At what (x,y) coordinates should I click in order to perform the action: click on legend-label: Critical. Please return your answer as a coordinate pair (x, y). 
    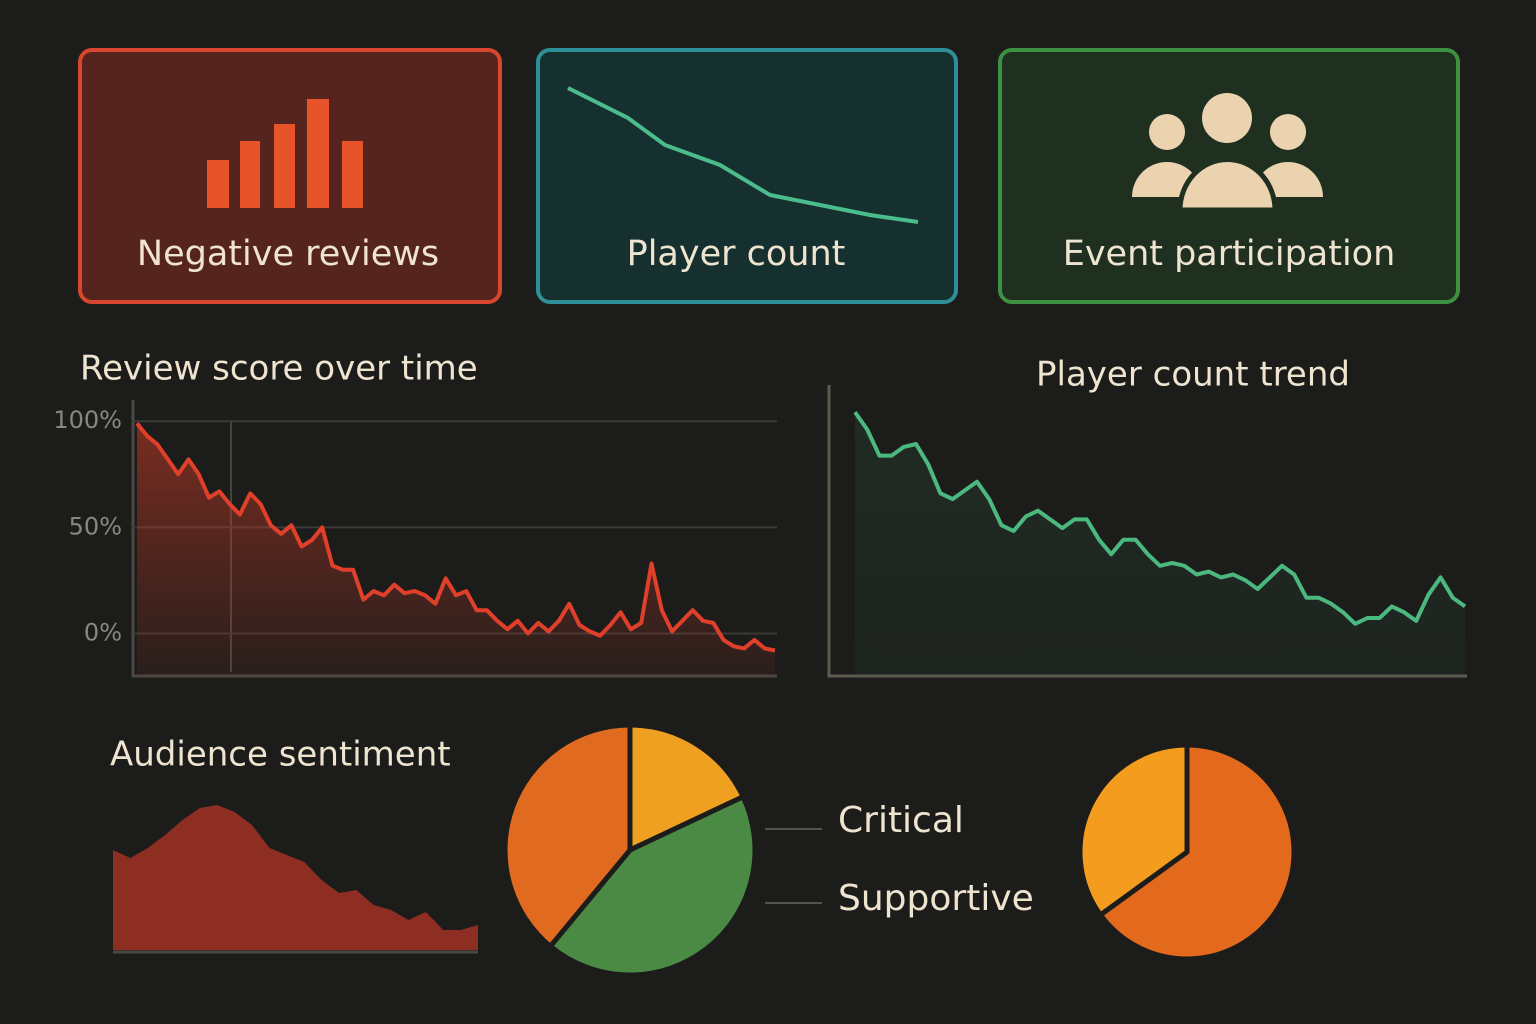
    Looking at the image, I should click on (901, 820).